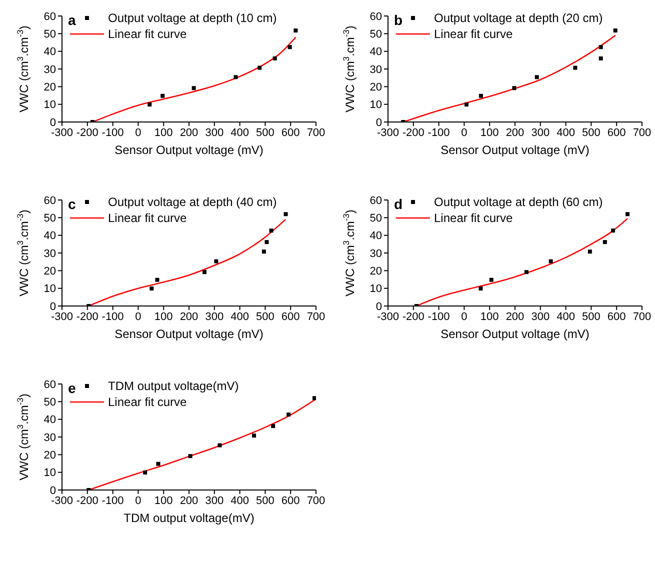 This screenshot has width=655, height=562. I want to click on line-series, so click(194, 79).